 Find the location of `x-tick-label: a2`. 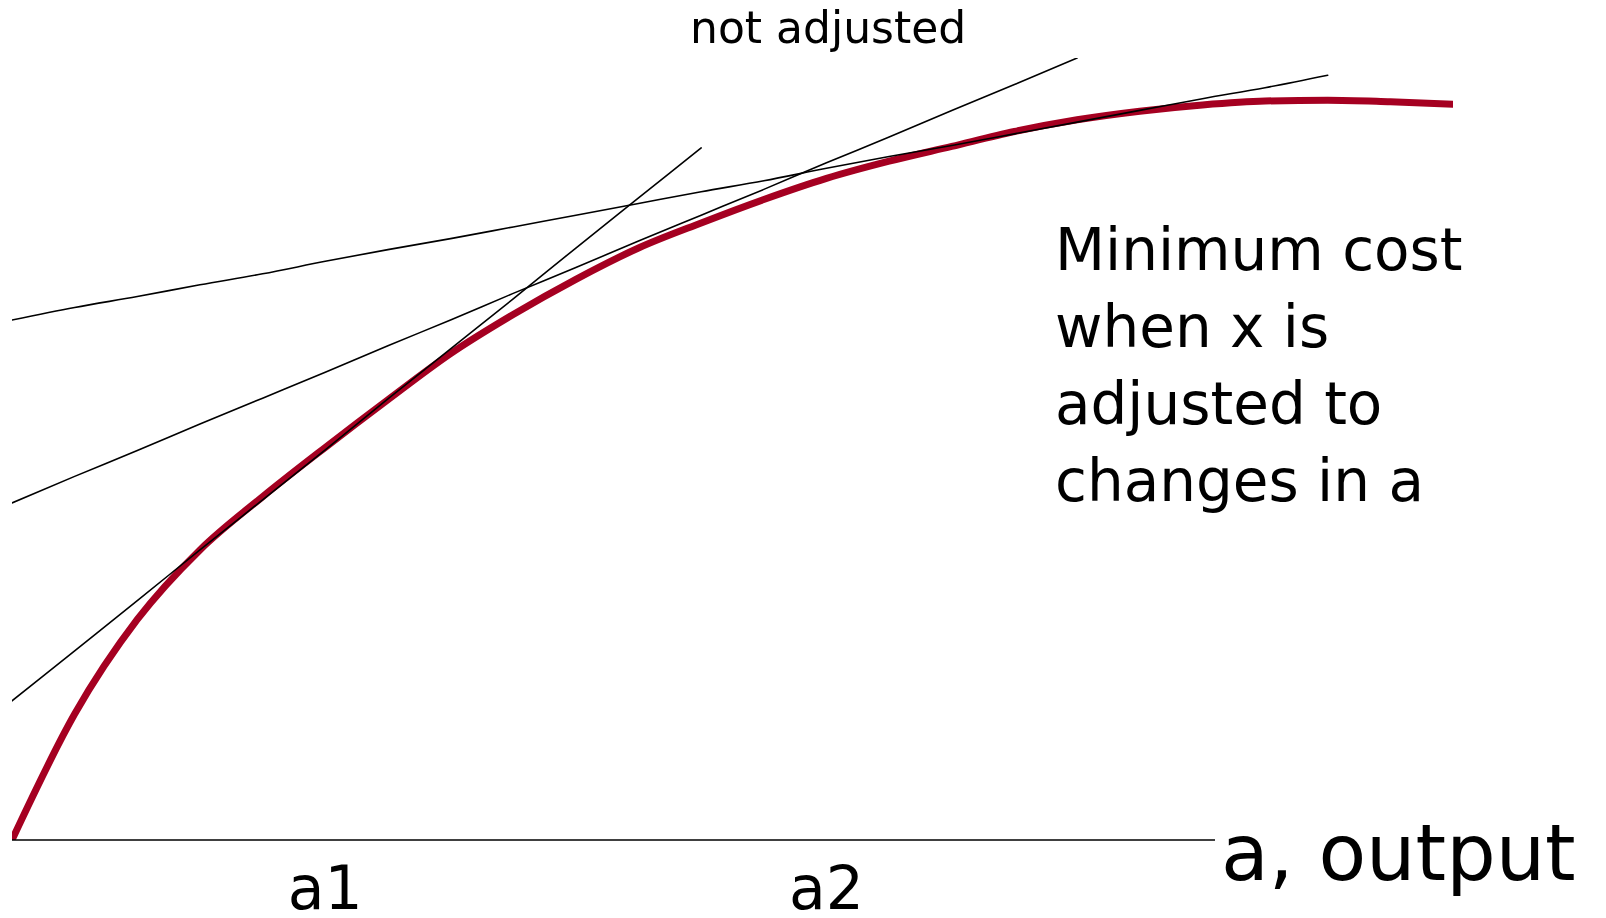

x-tick-label: a2 is located at coordinates (826, 885).